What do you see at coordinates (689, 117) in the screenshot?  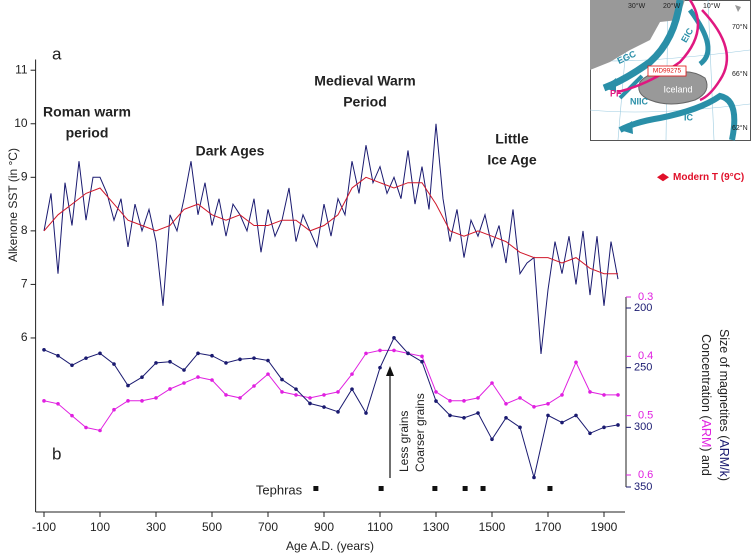 I see `current-label: IC` at bounding box center [689, 117].